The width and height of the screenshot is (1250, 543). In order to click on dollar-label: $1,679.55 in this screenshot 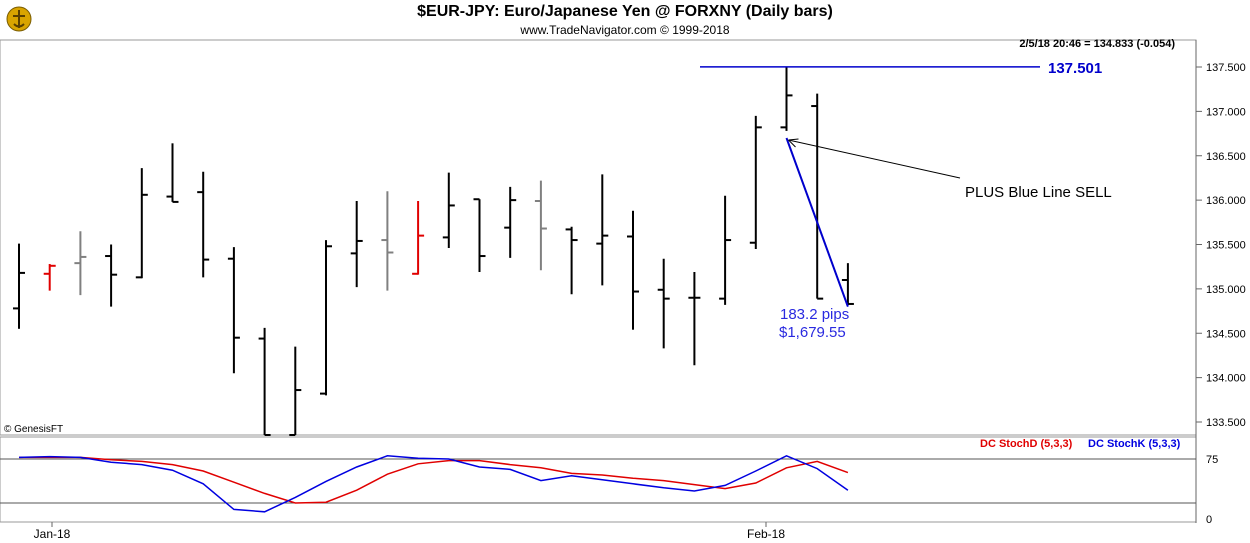, I will do `click(812, 332)`.